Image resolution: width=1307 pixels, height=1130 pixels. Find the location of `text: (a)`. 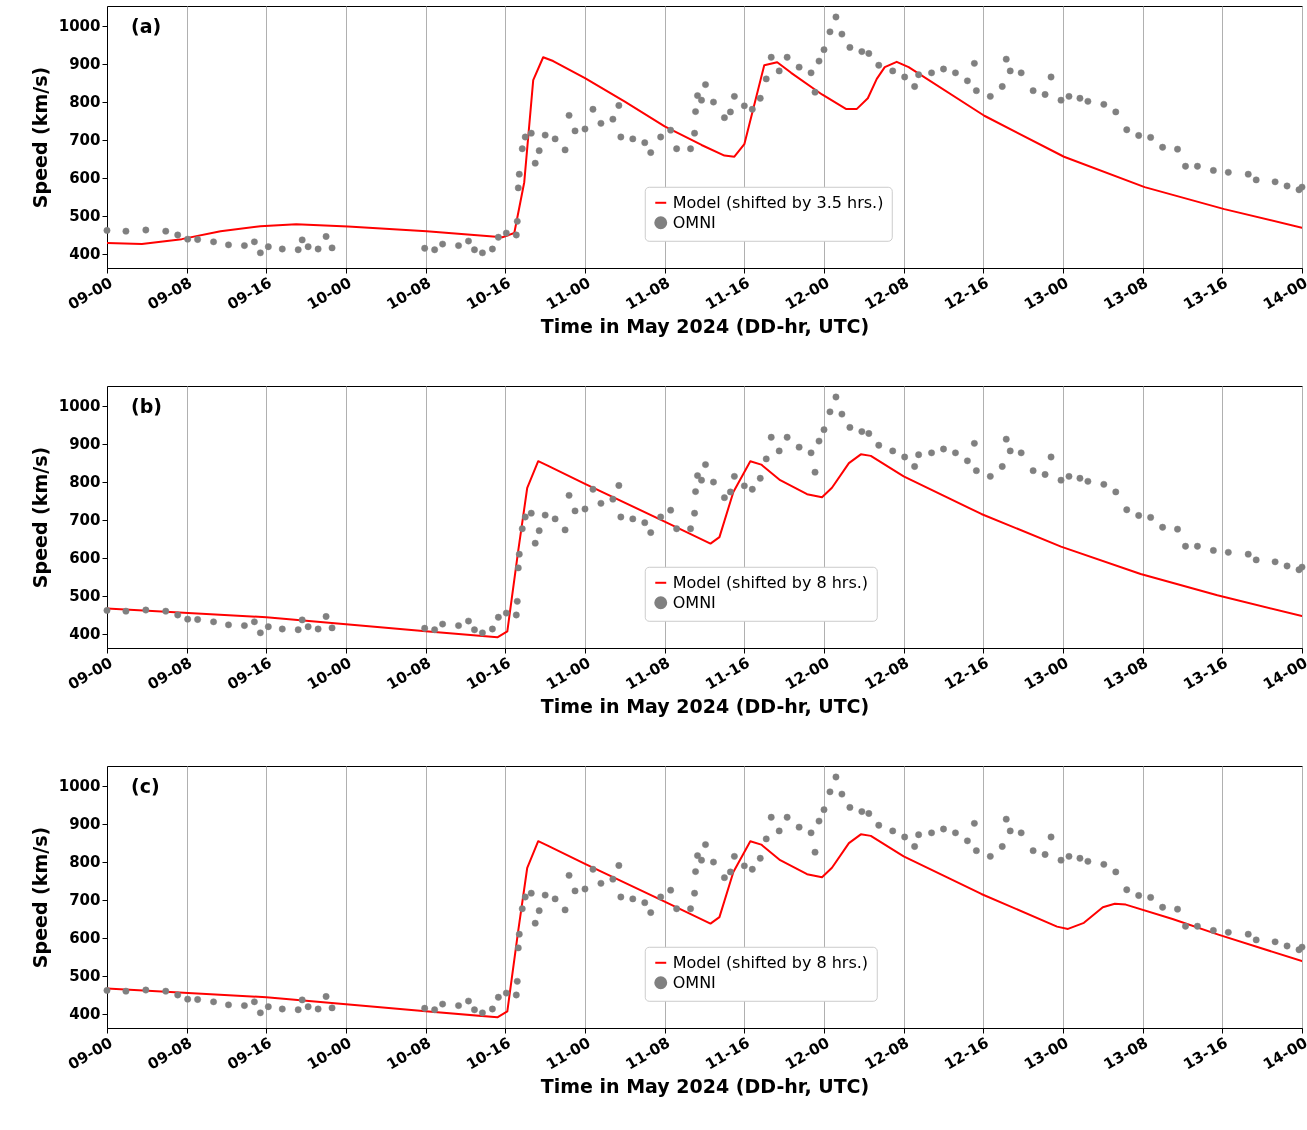

text: (a) is located at coordinates (146, 26).